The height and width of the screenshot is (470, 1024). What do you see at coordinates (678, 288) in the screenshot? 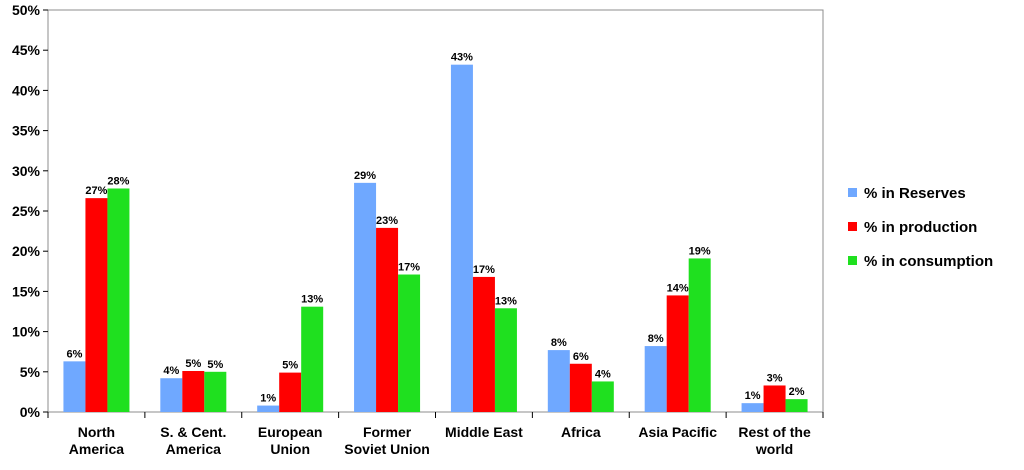
I see `data-label: 14%` at bounding box center [678, 288].